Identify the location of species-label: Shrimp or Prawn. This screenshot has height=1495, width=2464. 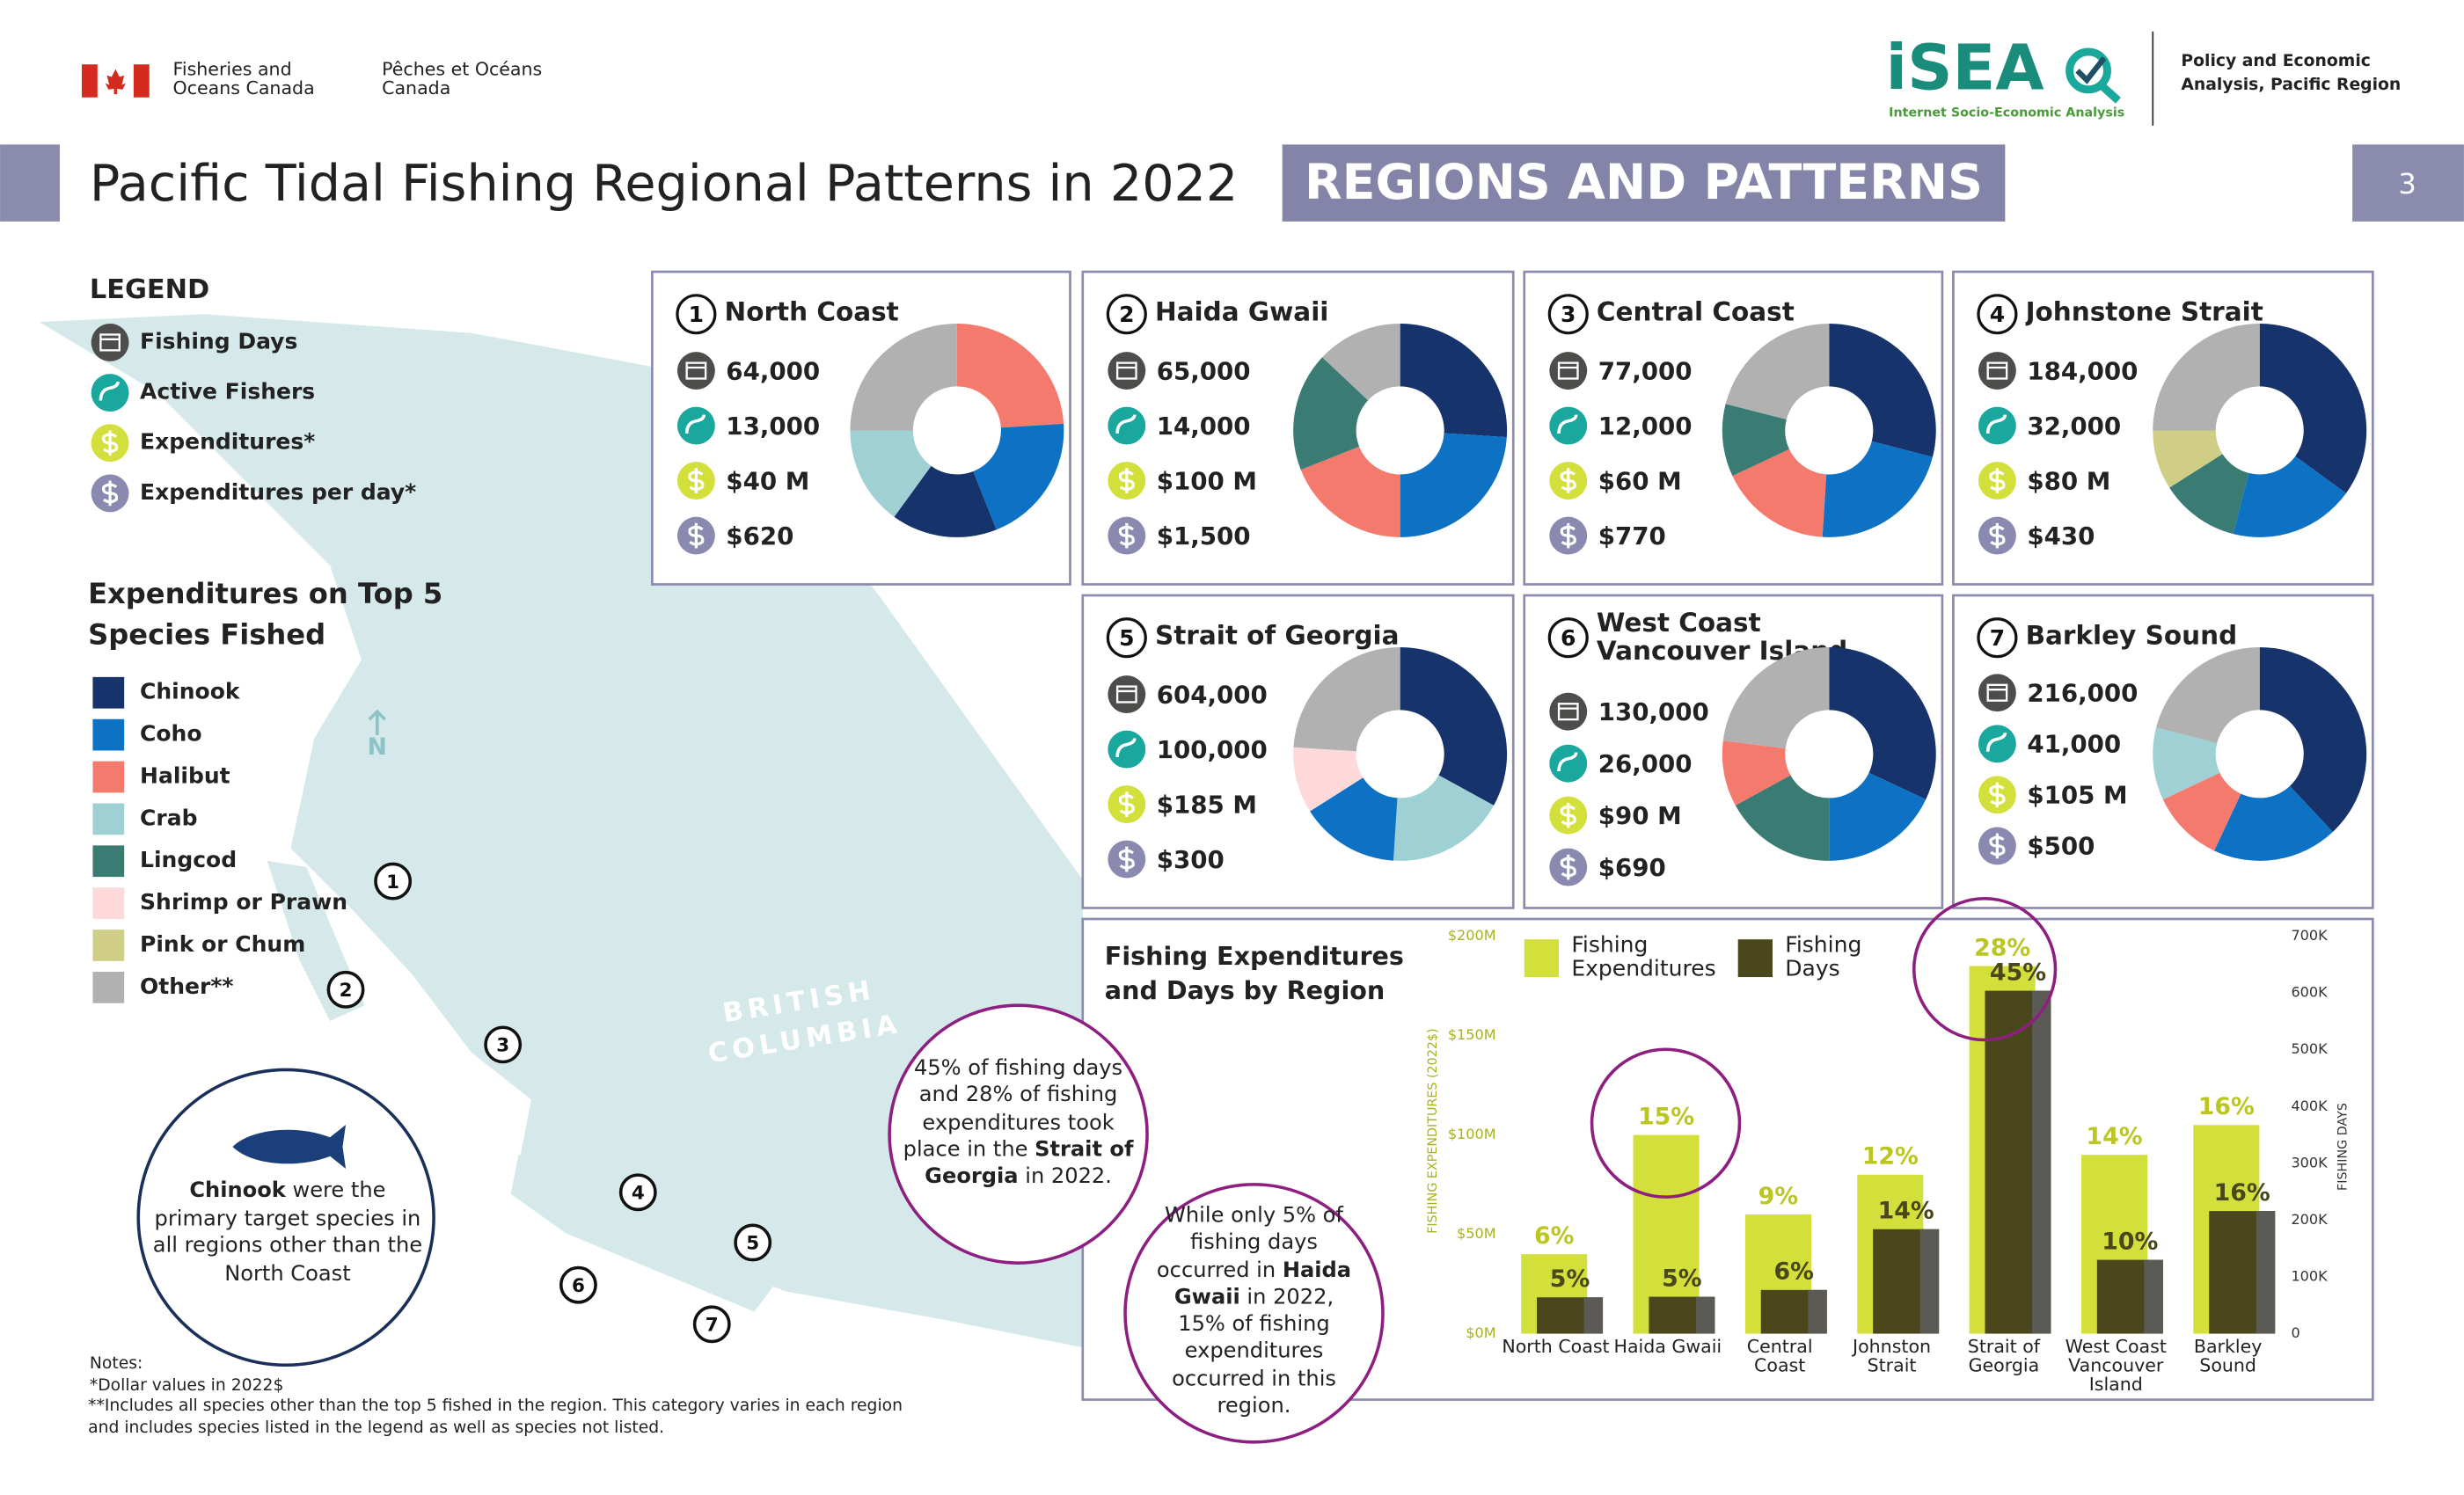
(244, 902).